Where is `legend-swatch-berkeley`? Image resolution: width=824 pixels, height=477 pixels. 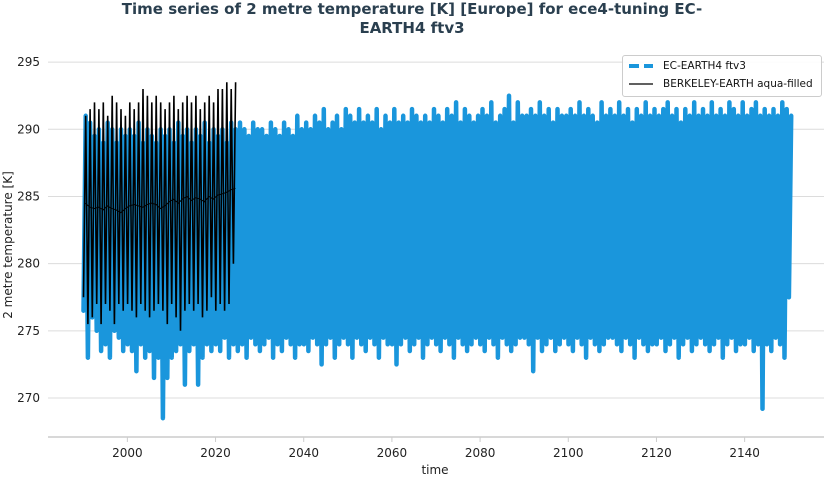 legend-swatch-berkeley is located at coordinates (641, 84).